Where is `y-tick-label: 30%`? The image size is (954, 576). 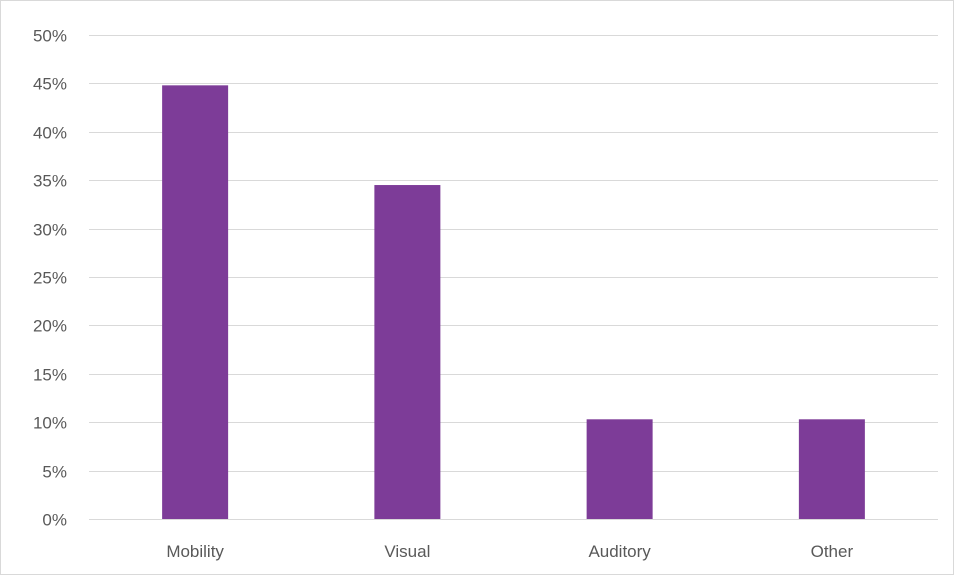
y-tick-label: 30% is located at coordinates (50, 230).